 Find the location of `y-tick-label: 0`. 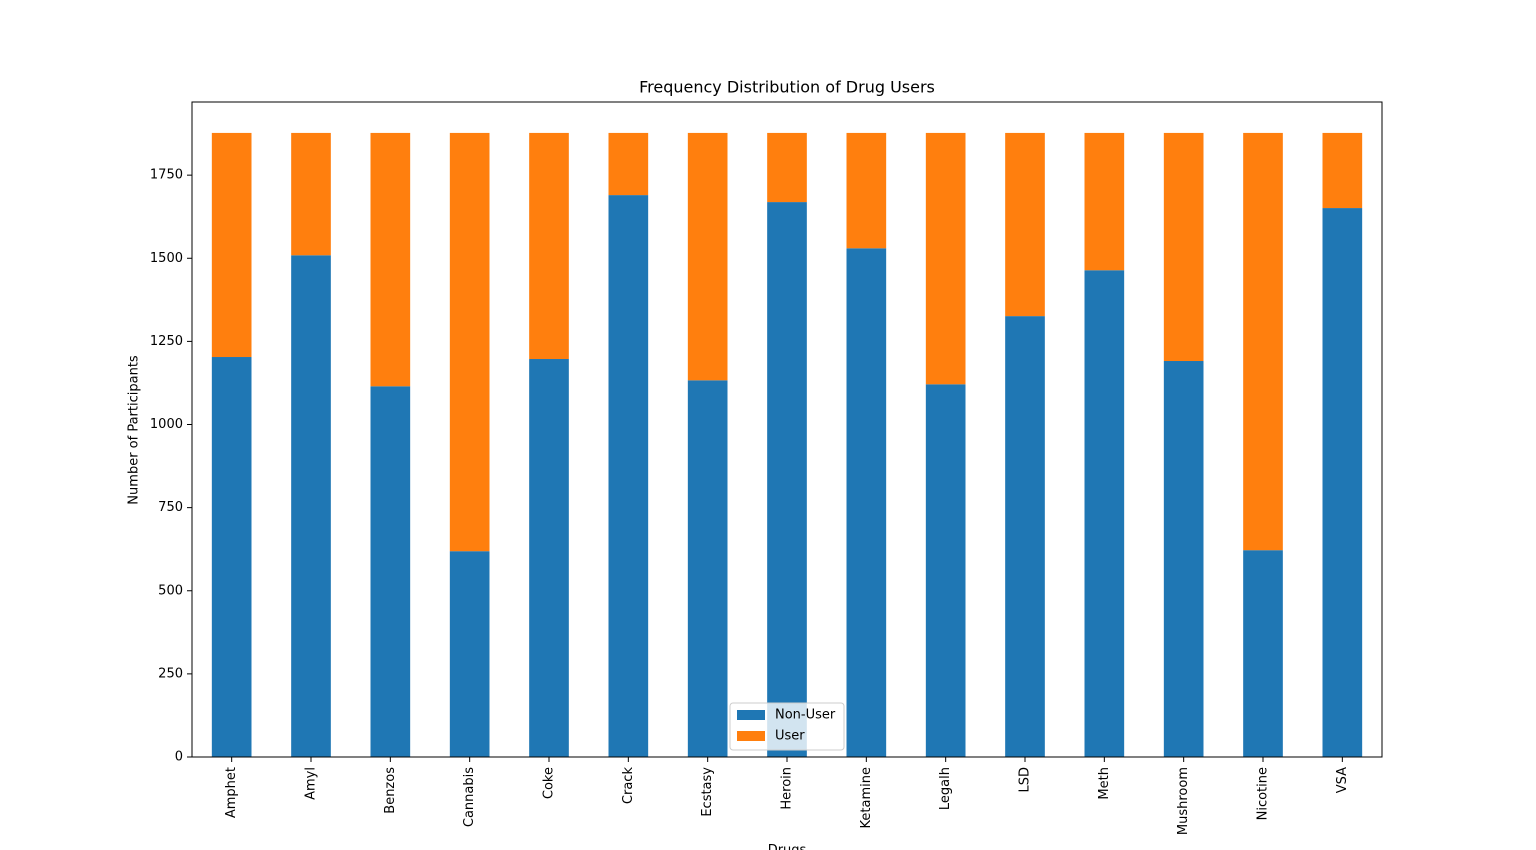

y-tick-label: 0 is located at coordinates (179, 757).